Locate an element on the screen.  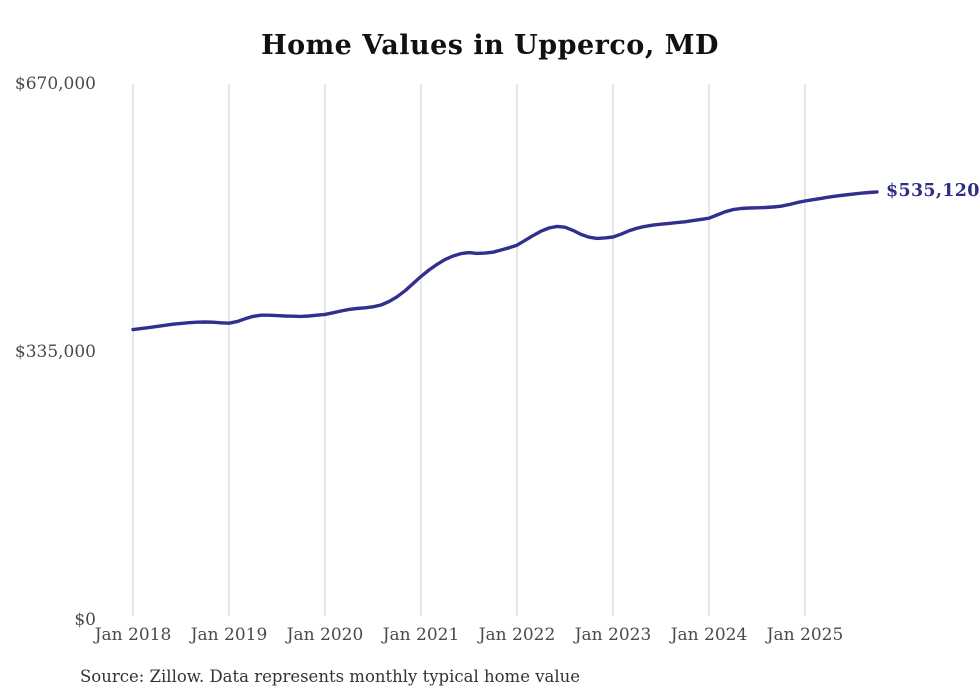
x-tick-label: Jan 2018 is located at coordinates (133, 635).